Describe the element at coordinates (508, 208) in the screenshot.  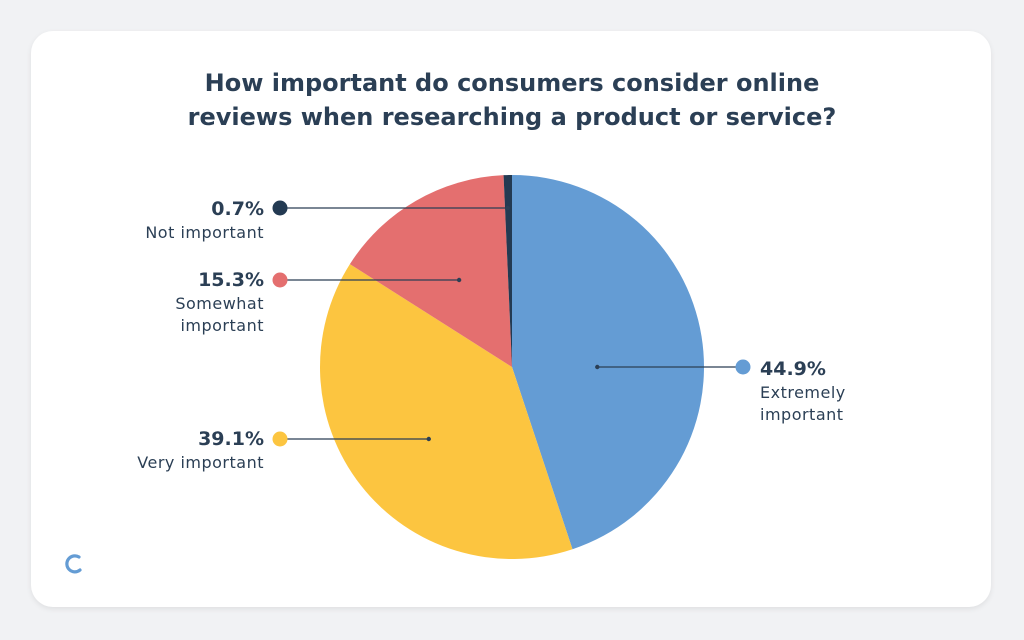
I see `callout-anchor-not-important` at that location.